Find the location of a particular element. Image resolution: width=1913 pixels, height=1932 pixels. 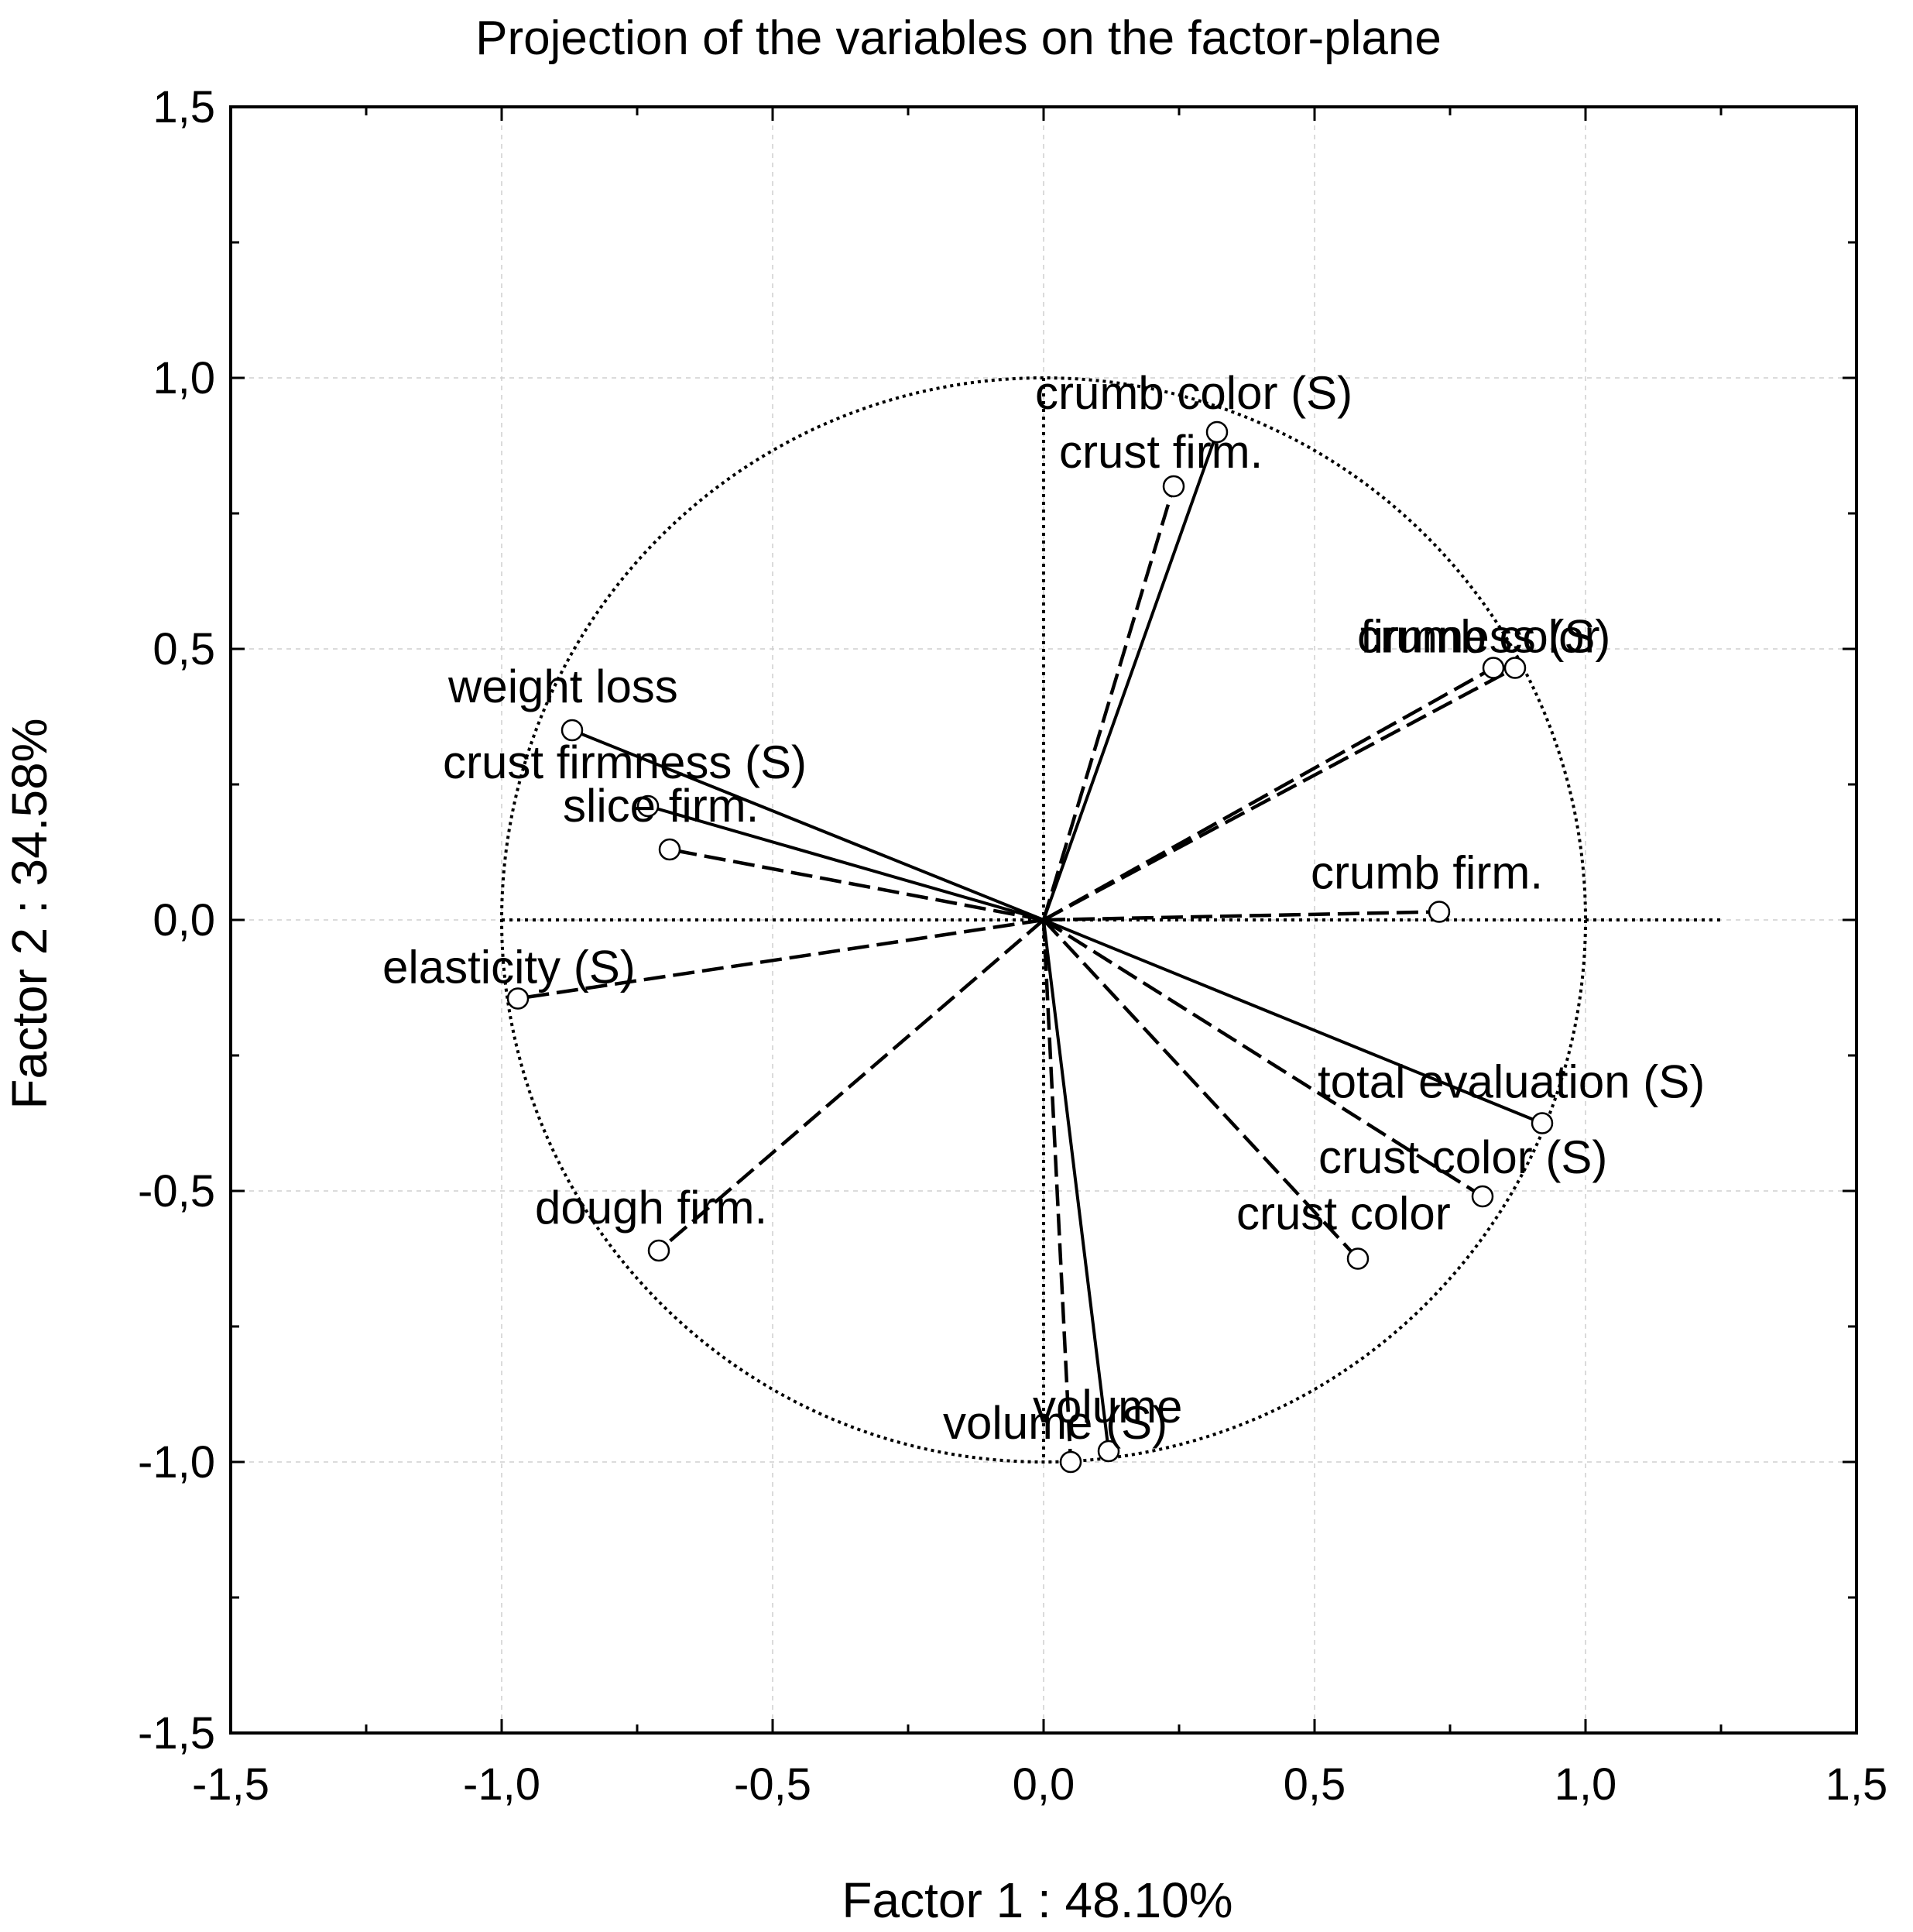

x-tick-label: 1,0 is located at coordinates (1586, 1784).